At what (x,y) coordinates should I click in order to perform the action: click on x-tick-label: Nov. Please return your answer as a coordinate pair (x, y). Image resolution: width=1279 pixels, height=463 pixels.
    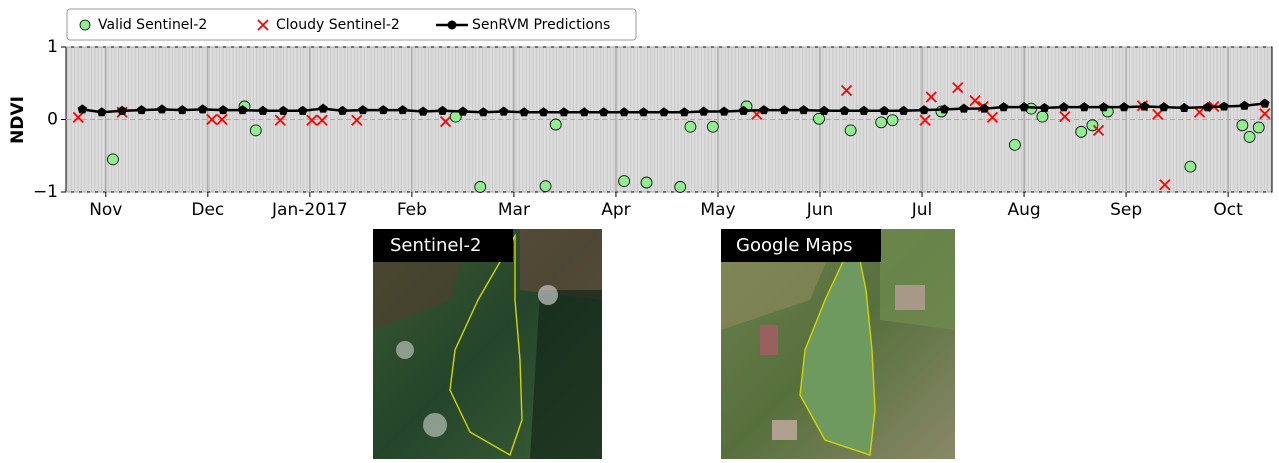
    Looking at the image, I should click on (105, 210).